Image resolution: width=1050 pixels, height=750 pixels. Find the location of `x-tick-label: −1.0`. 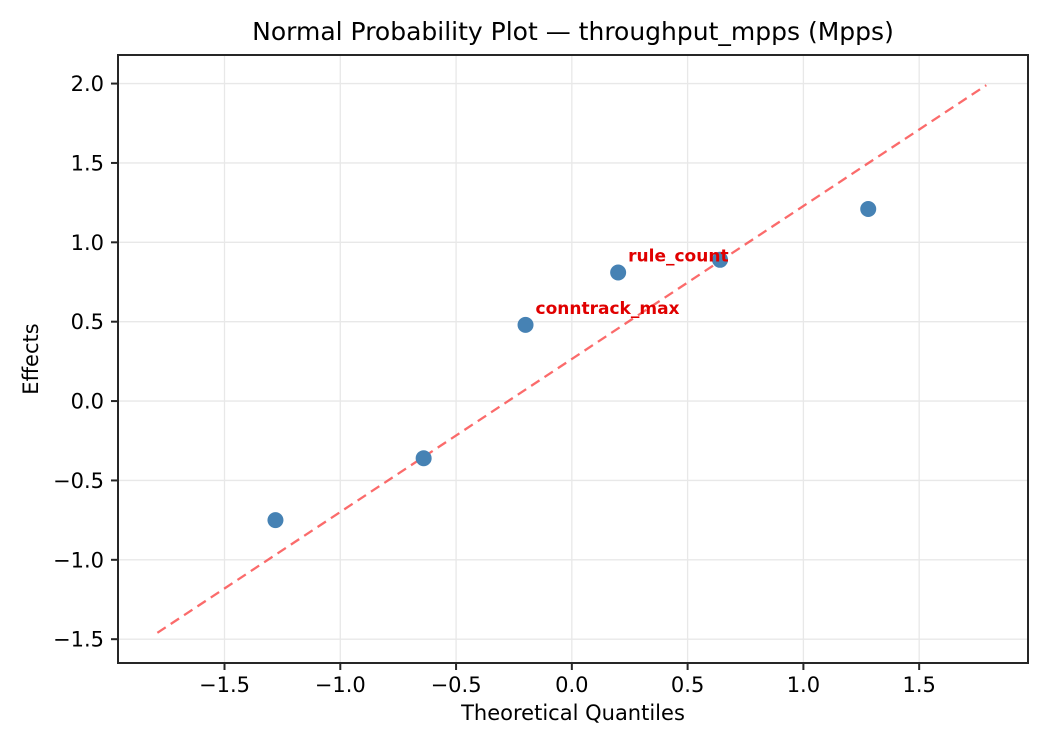

x-tick-label: −1.0 is located at coordinates (340, 685).